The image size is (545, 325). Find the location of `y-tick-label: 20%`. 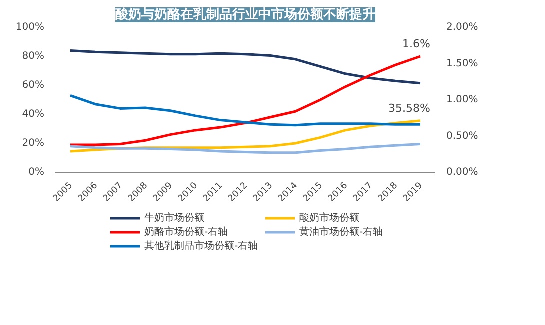

y-tick-label: 20% is located at coordinates (33, 143).